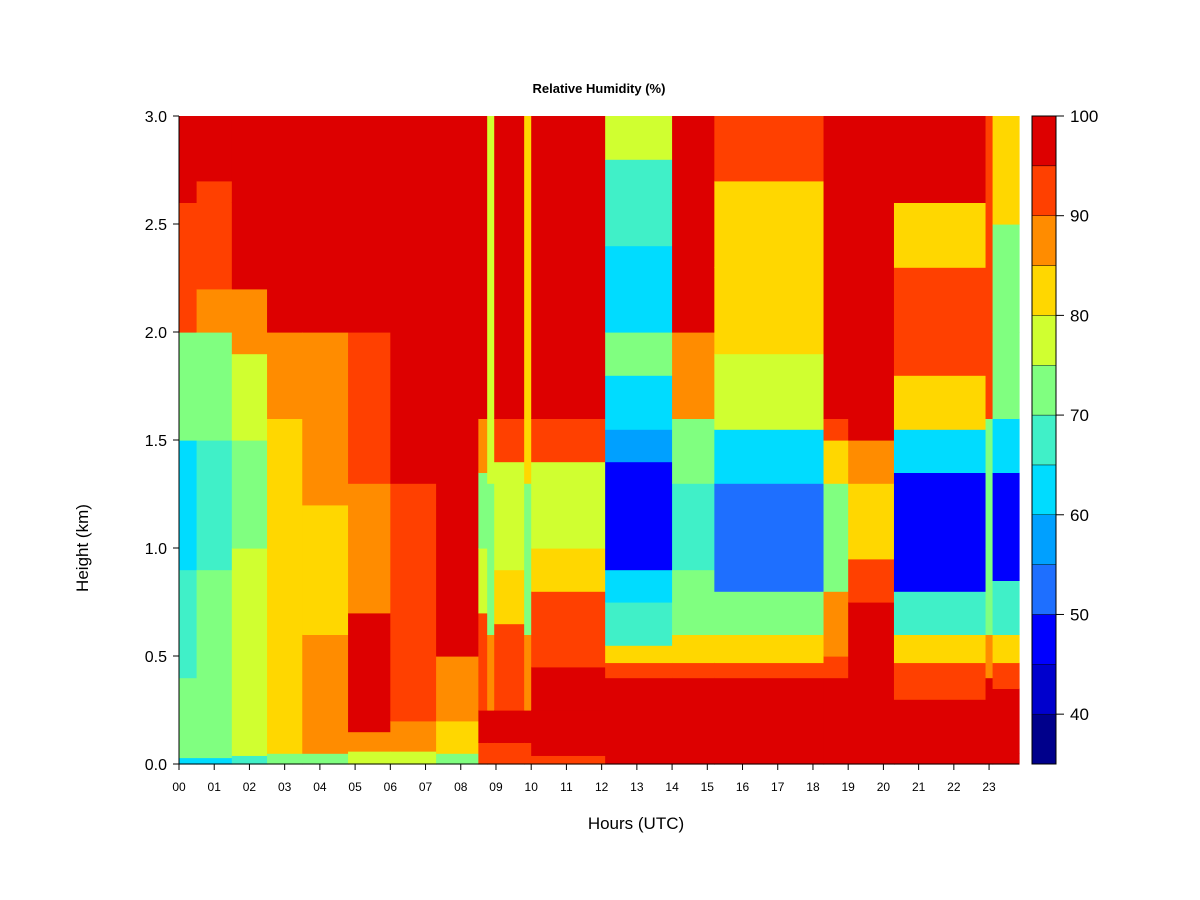  What do you see at coordinates (1064, 436) in the screenshot?
I see `colorbar: 40 50 60 70 80 90 100` at bounding box center [1064, 436].